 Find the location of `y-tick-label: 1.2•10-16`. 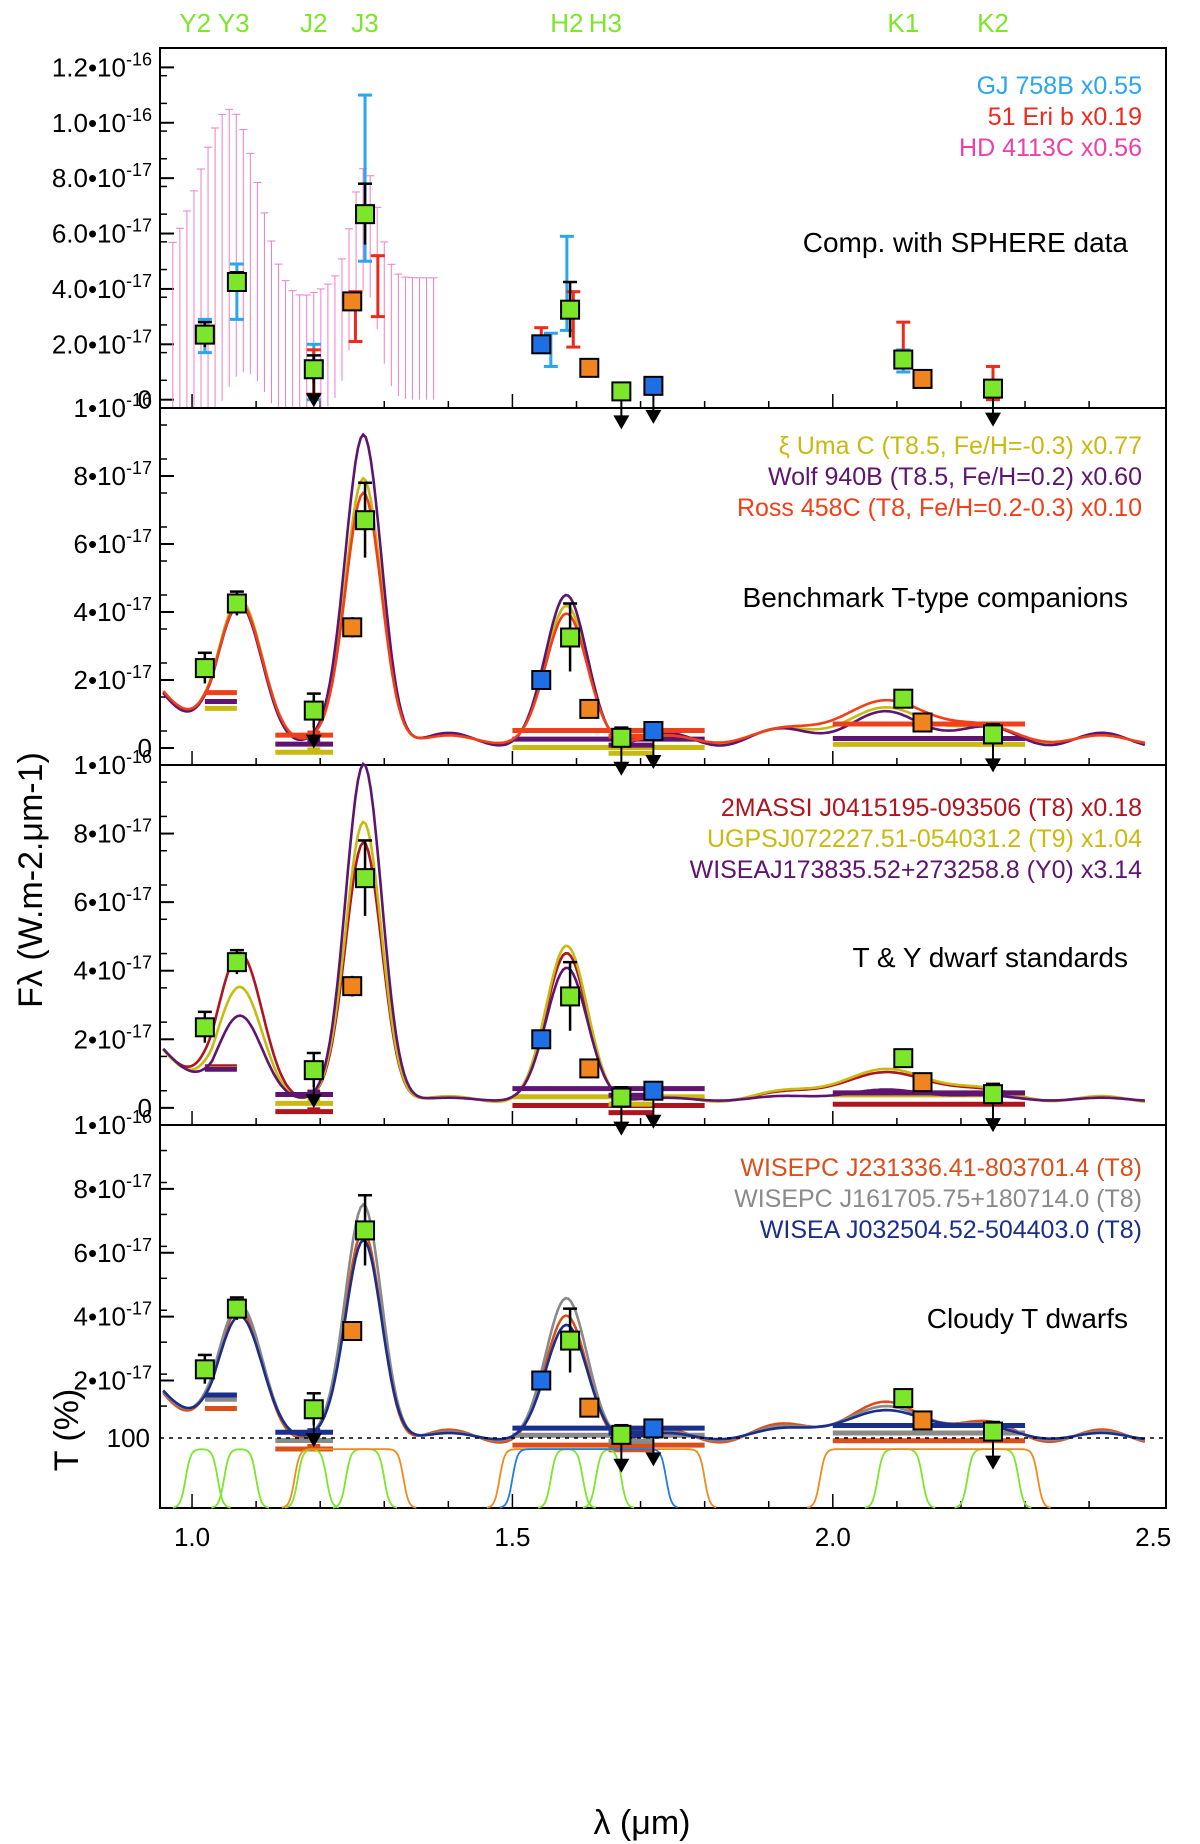

y-tick-label: 1.2•10-16 is located at coordinates (102, 65).